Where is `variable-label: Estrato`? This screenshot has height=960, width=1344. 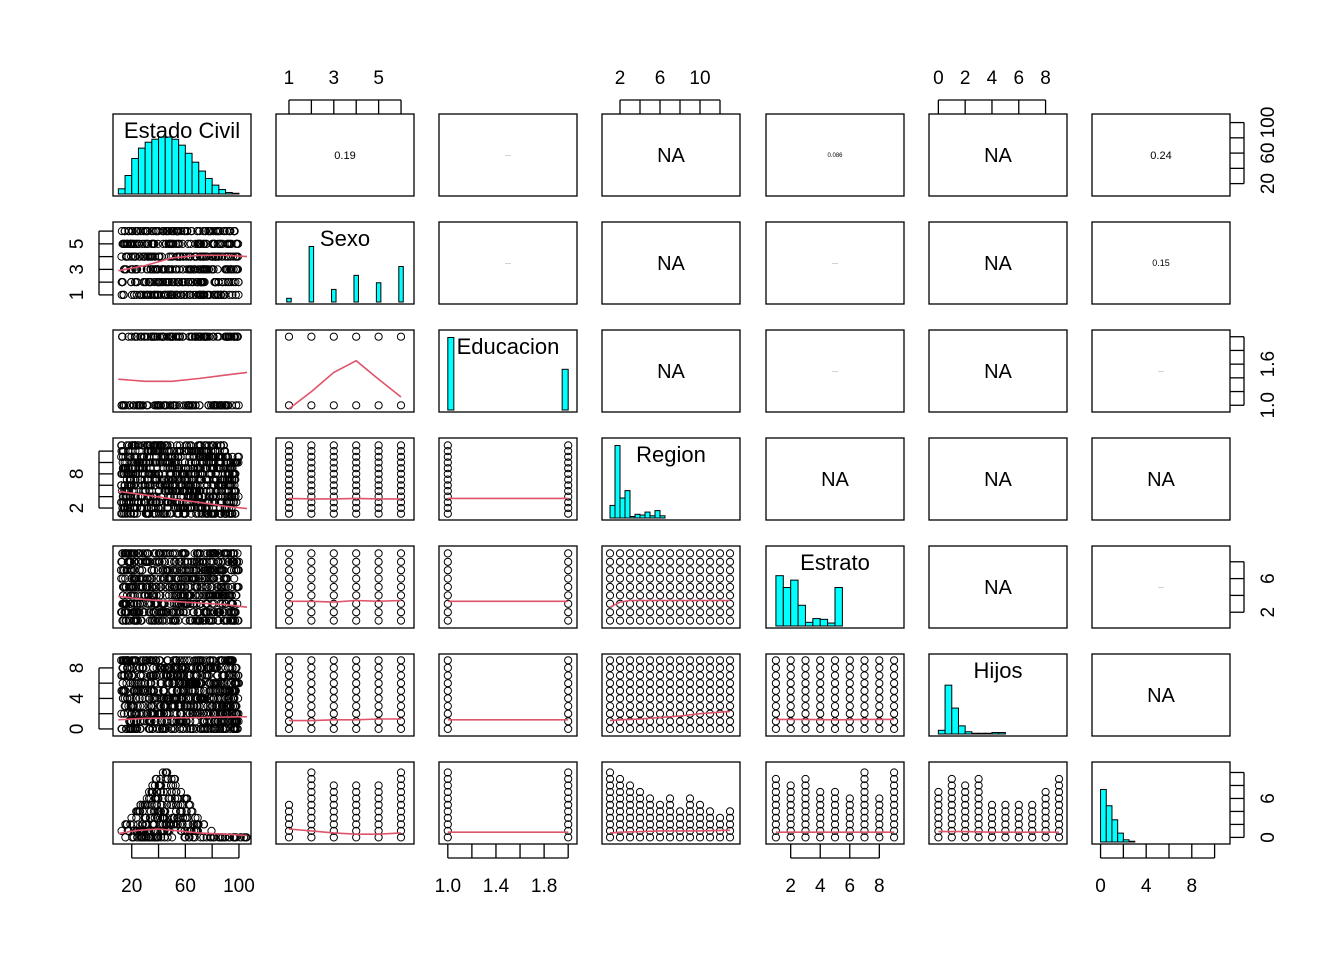 variable-label: Estrato is located at coordinates (835, 562).